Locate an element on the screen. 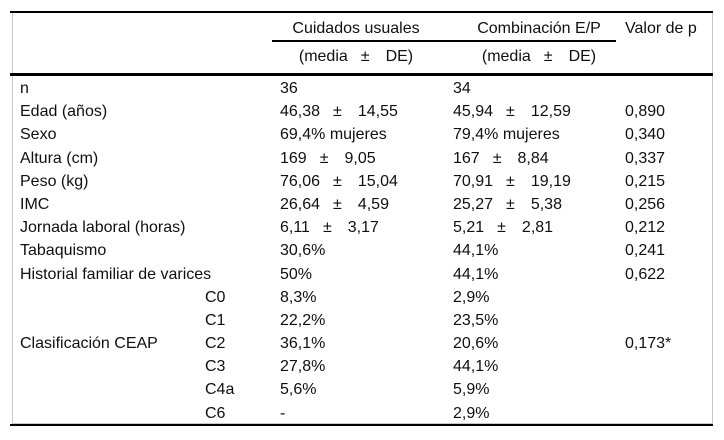  mean-value: 5,21 is located at coordinates (469, 228).